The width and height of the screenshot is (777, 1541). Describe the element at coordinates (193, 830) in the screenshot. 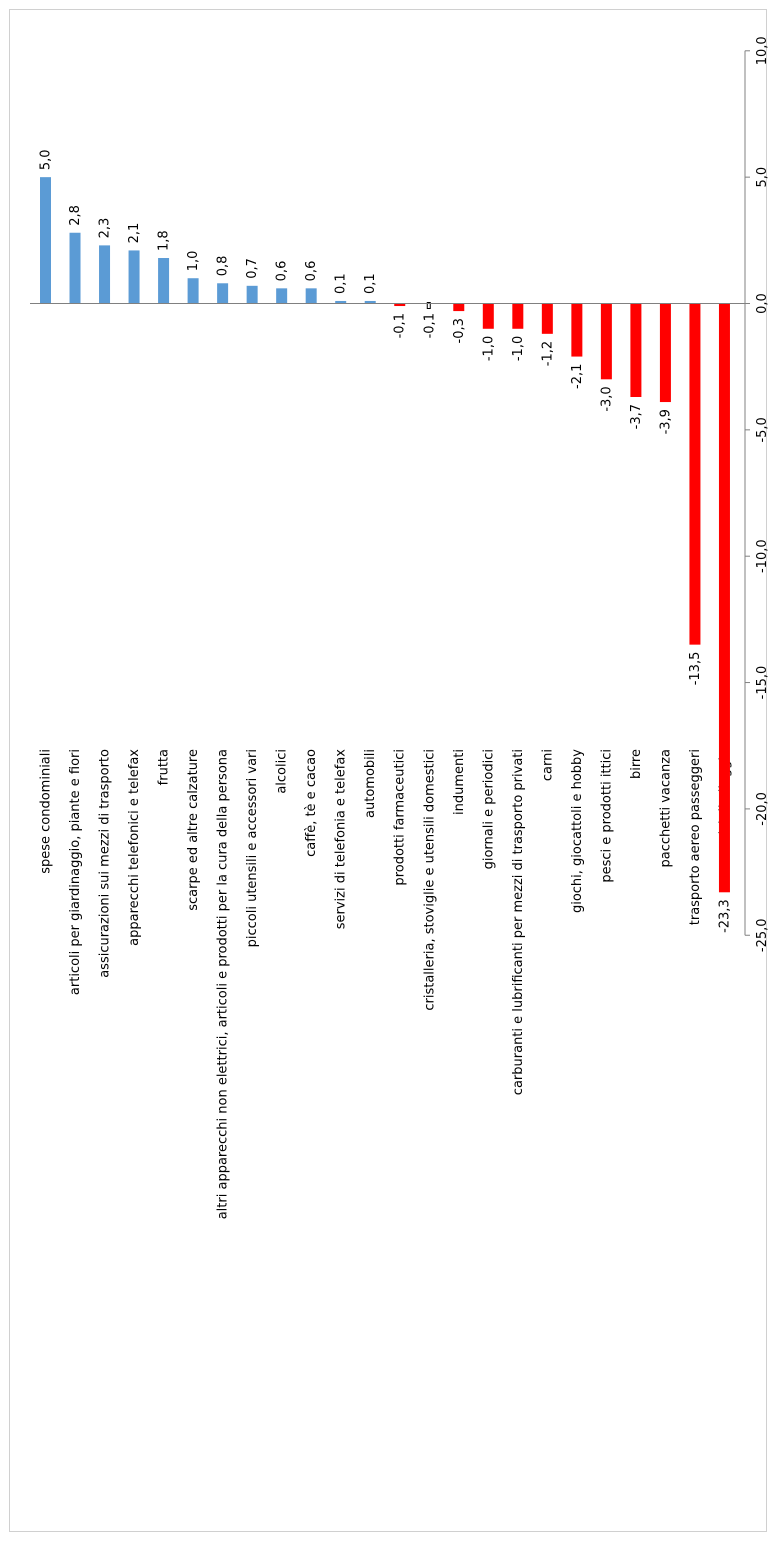

I see `category-label: scarpe ed altre calzature` at that location.